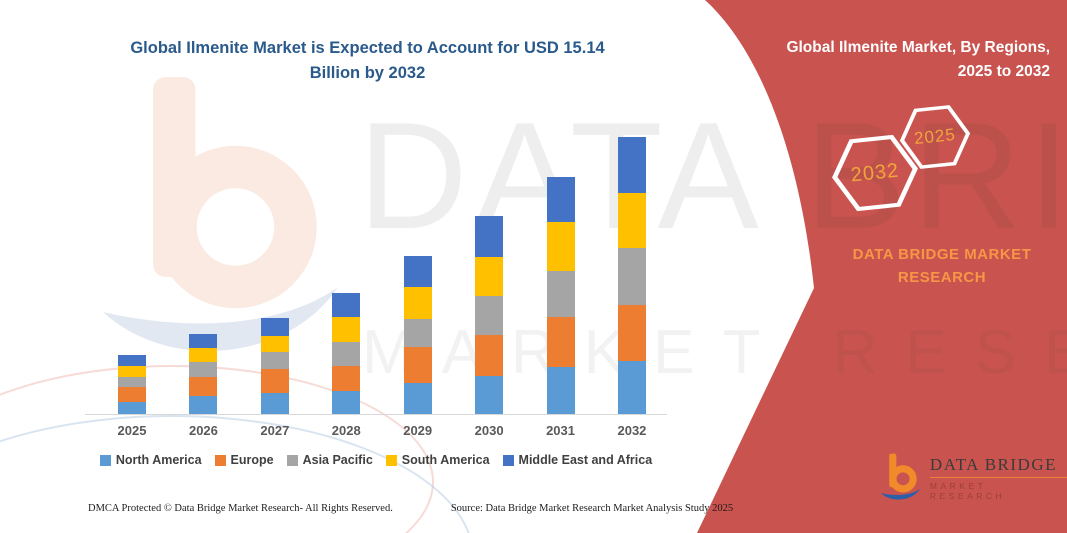 The width and height of the screenshot is (1067, 533). What do you see at coordinates (967, 491) in the screenshot?
I see `logo-subtitle: MARKET RESEARCH` at bounding box center [967, 491].